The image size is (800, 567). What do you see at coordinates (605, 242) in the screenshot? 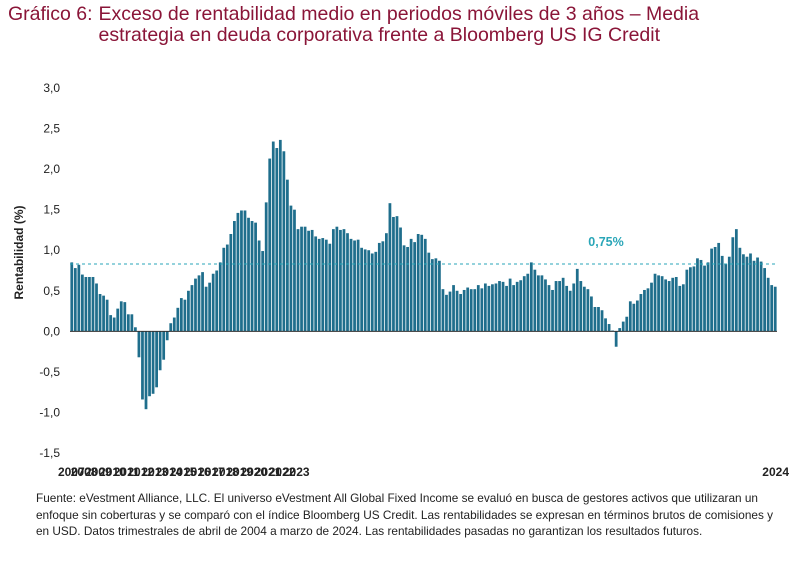
I see `reference-line-label: 0,75%` at bounding box center [605, 242].